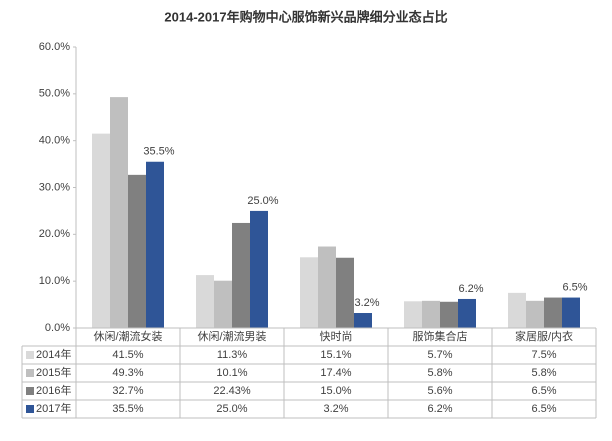  Describe the element at coordinates (54, 281) in the screenshot. I see `y-tick-label: 10.0%` at that location.